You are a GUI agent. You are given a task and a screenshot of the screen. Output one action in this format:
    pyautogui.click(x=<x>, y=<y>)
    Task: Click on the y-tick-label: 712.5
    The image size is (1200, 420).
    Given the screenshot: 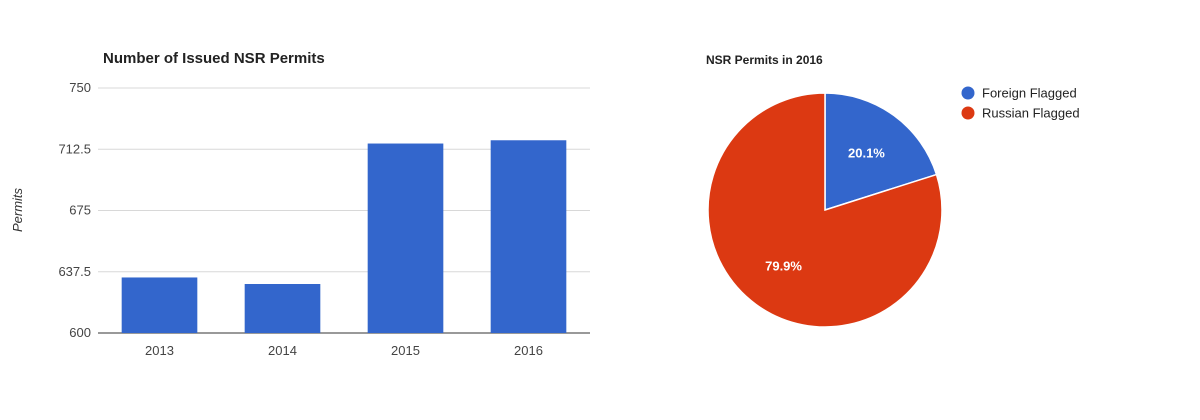 What is the action you would take?
    pyautogui.click(x=74, y=148)
    